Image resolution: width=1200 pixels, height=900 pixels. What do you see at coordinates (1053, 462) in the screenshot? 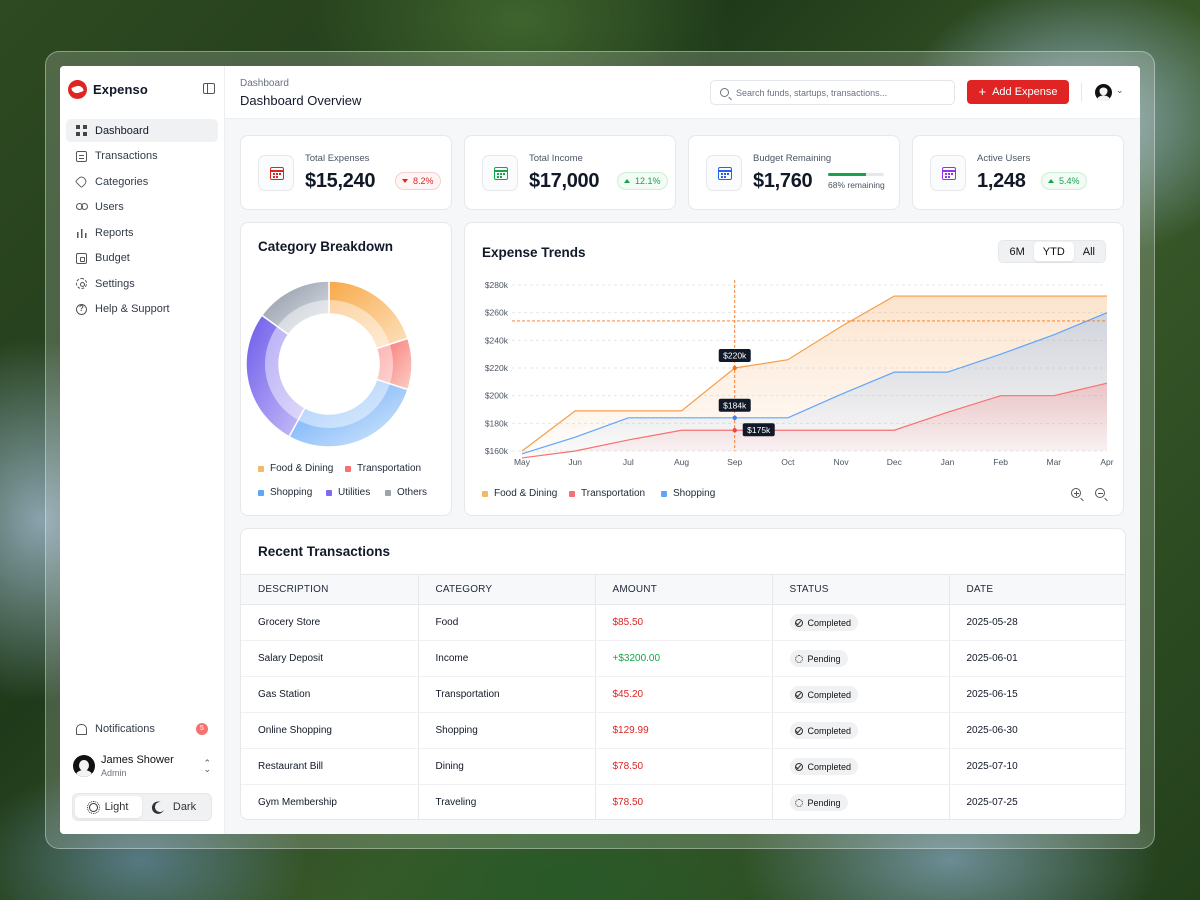
I see `x-tick-label: Mar` at bounding box center [1053, 462].